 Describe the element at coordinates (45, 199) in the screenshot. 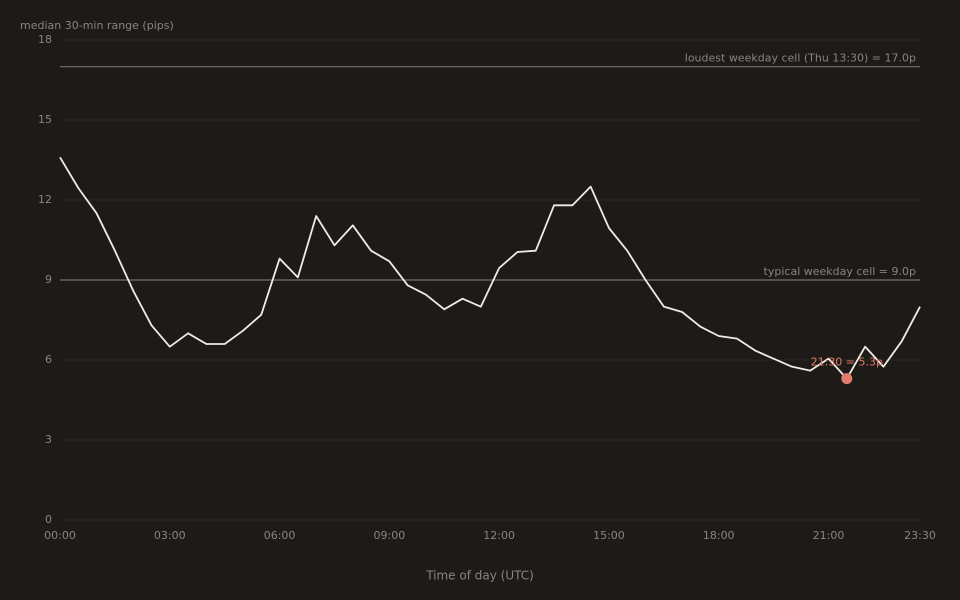

I see `y-tick-label: 12` at that location.